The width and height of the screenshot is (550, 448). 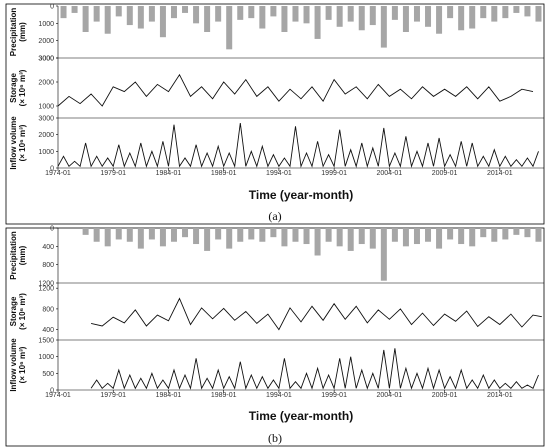 What do you see at coordinates (275, 438) in the screenshot?
I see `panel-caption: (b)` at bounding box center [275, 438].